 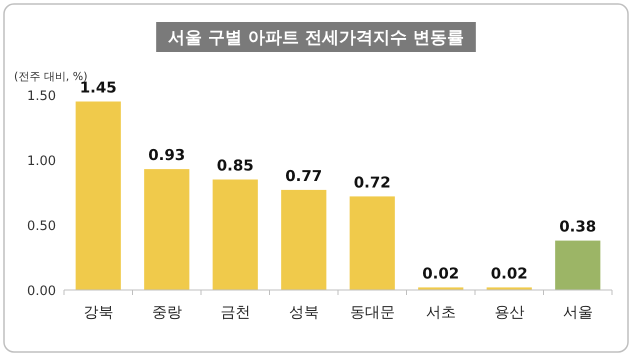 I want to click on x-tick-label: 중랑, so click(x=167, y=312).